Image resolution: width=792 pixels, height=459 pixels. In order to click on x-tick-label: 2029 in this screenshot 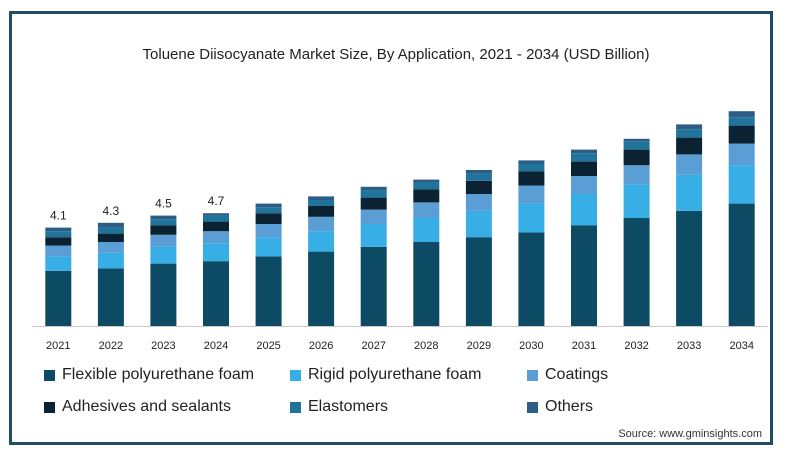, I will do `click(479, 346)`.